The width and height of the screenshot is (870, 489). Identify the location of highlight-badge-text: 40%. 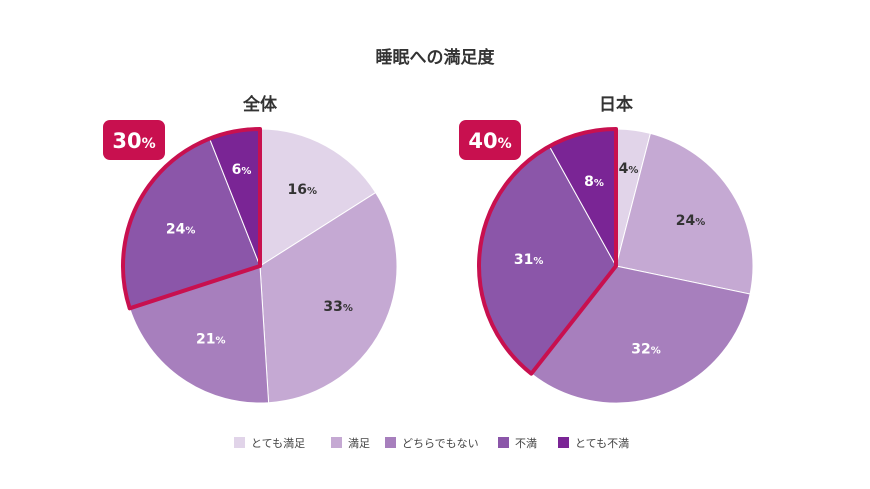
(489, 141).